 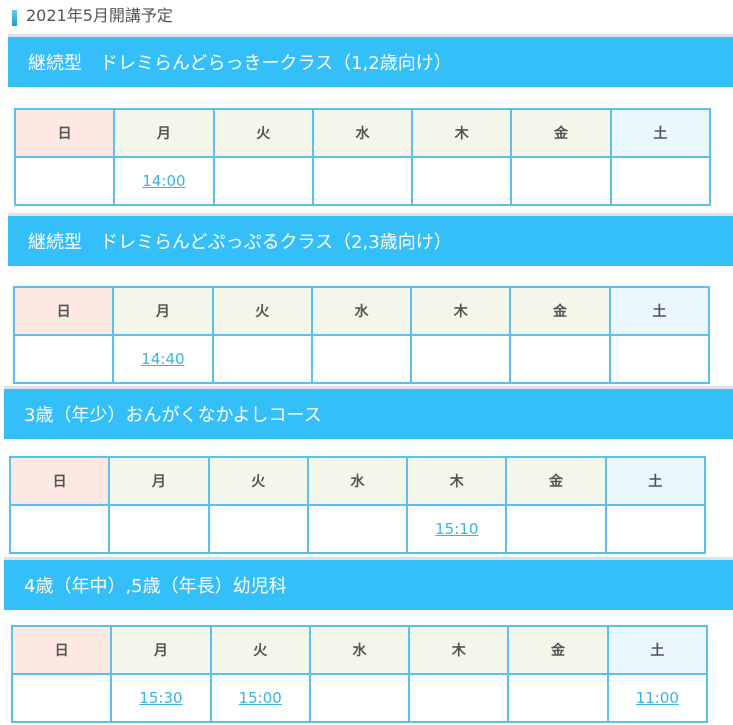 I want to click on time-row: 14:00, so click(x=362, y=181).